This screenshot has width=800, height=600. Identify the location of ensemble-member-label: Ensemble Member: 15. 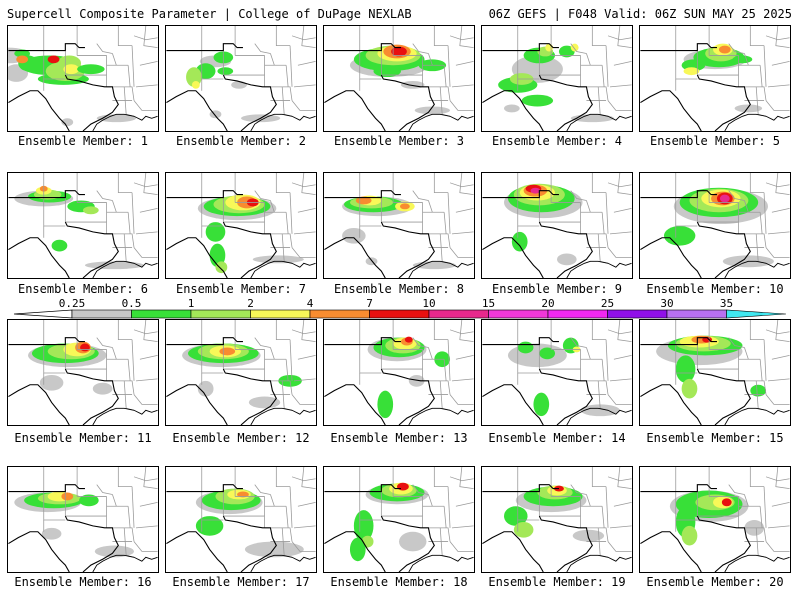
(715, 438).